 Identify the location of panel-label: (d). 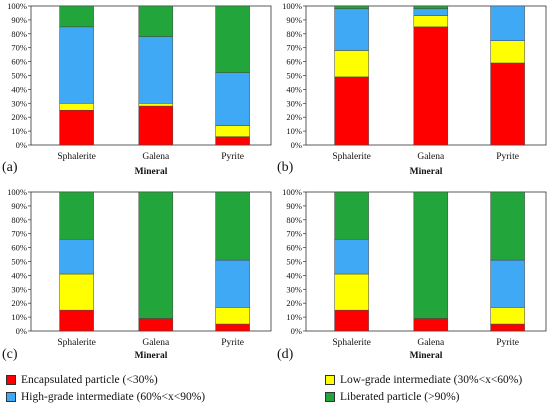
(285, 354).